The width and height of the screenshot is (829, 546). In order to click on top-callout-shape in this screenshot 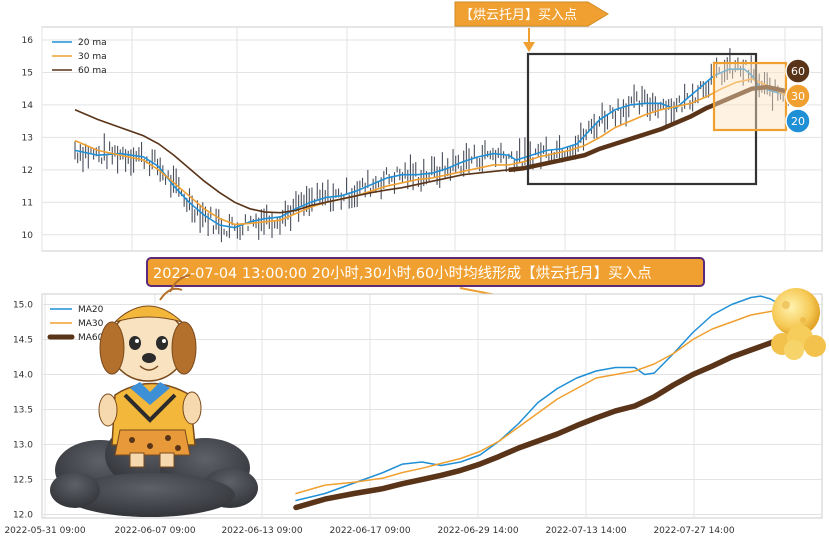, I will do `click(531, 14)`.